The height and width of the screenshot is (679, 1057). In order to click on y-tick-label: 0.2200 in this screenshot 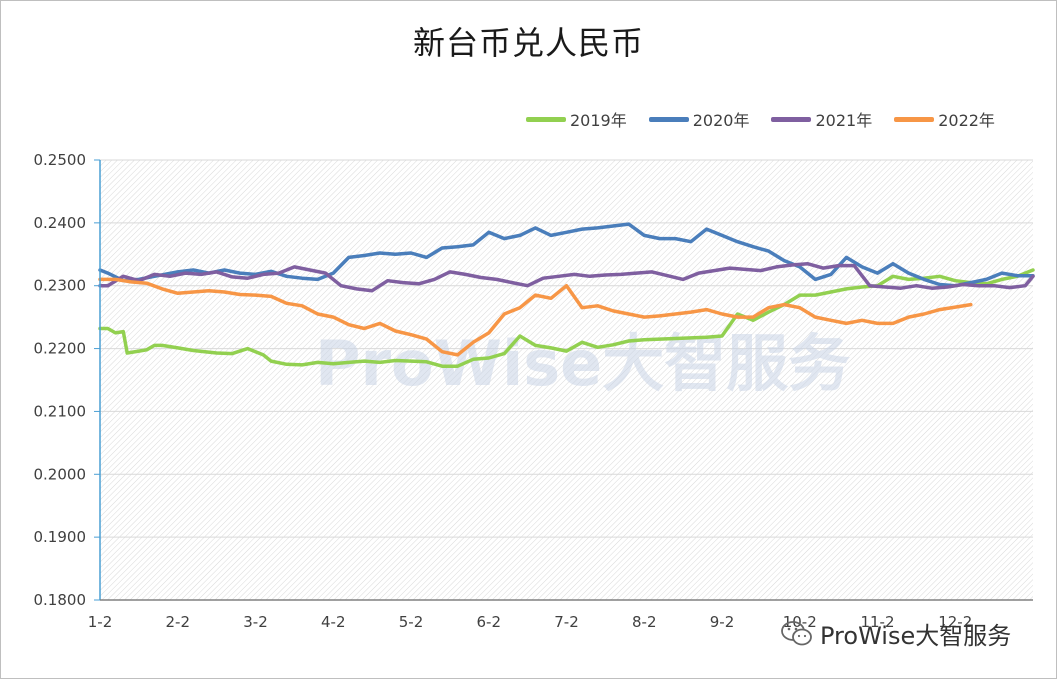, I will do `click(60, 349)`.